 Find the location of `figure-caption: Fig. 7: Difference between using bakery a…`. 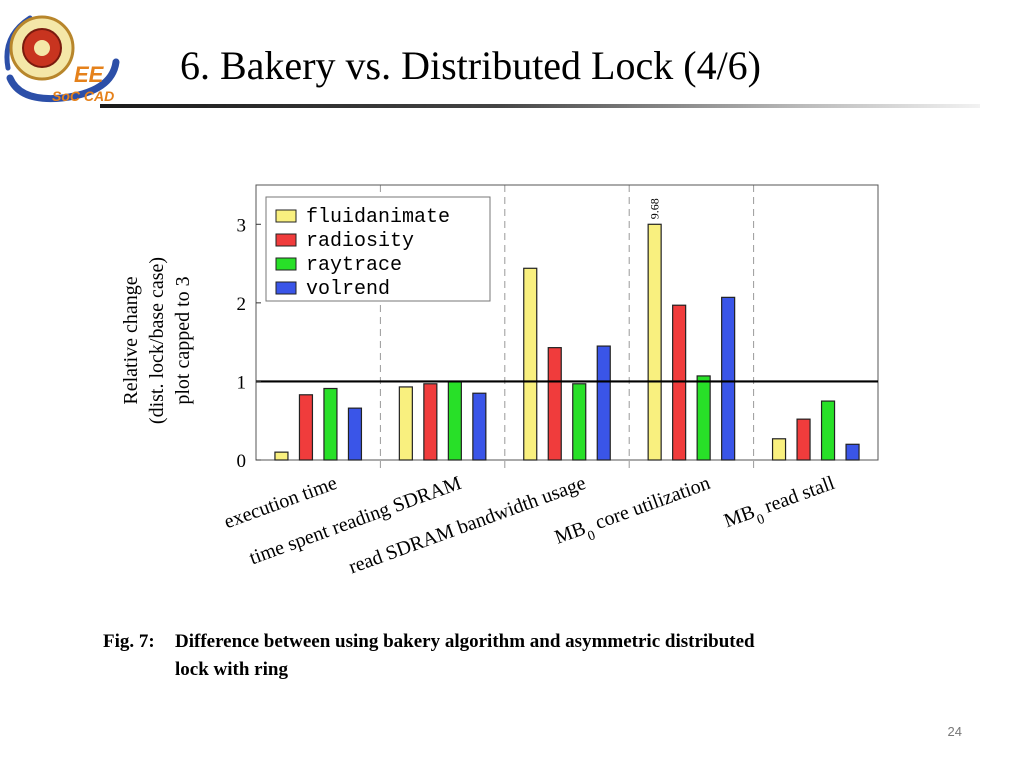

figure-caption: Fig. 7: Difference between using bakery a… is located at coordinates (518, 656).